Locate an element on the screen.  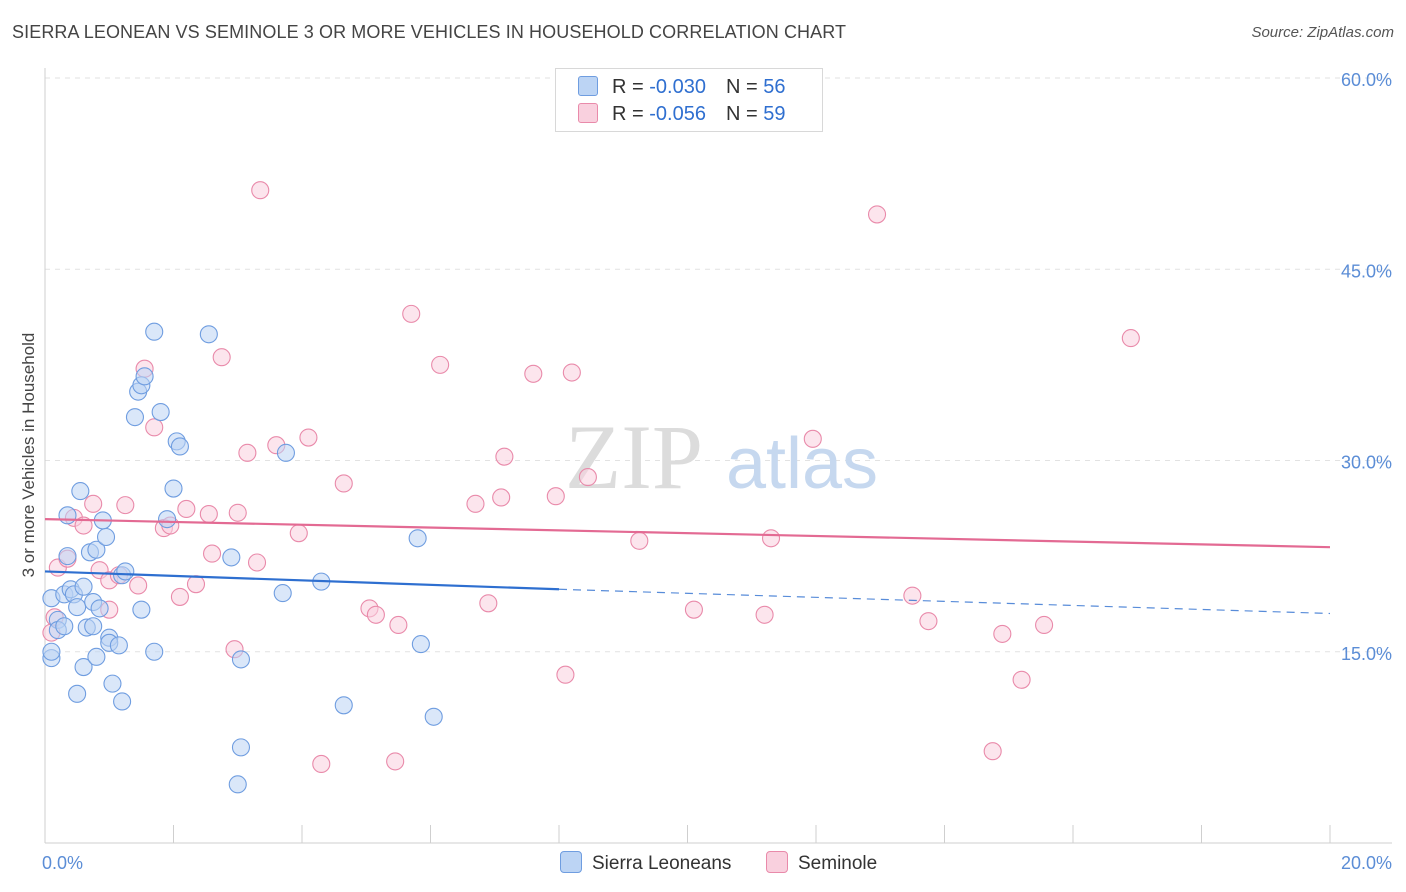
legend-row-sierra-leoneans: R = -0.030 N = 56 is located at coordinates (681, 88).